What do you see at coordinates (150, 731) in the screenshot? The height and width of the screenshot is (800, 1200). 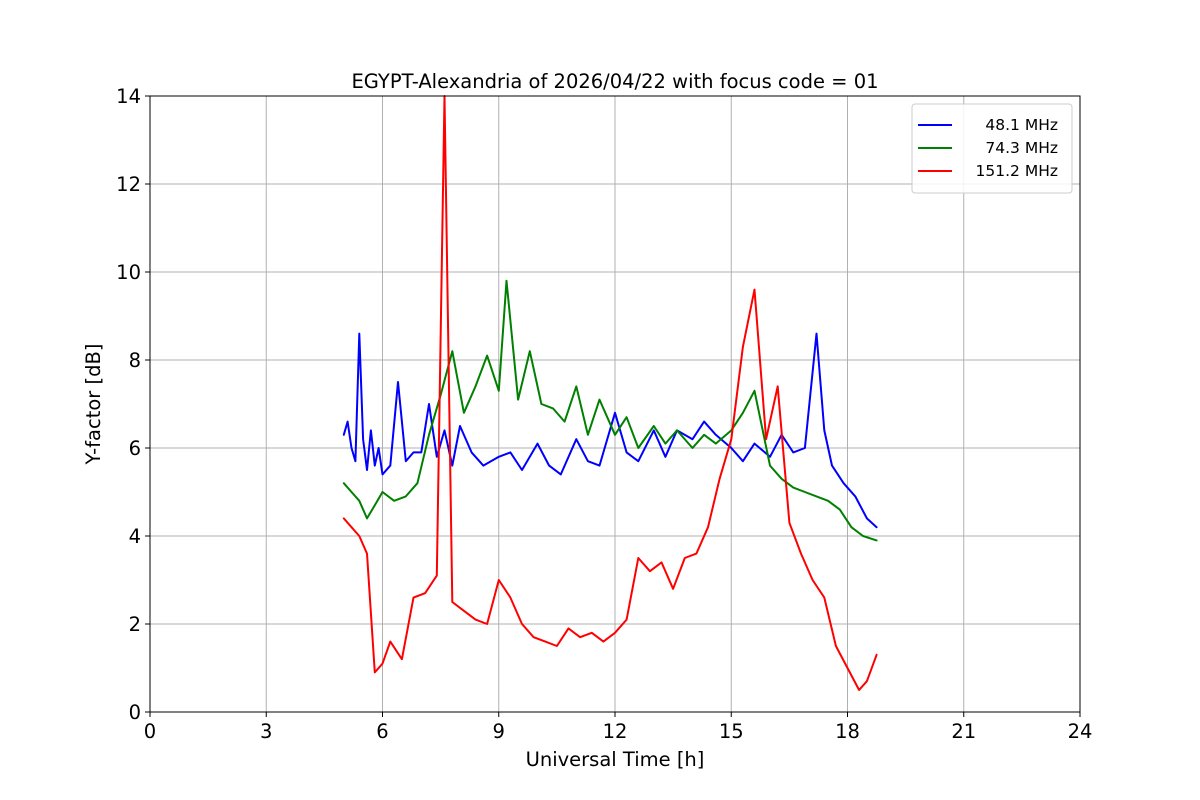 I see `x-tick-label: 0` at bounding box center [150, 731].